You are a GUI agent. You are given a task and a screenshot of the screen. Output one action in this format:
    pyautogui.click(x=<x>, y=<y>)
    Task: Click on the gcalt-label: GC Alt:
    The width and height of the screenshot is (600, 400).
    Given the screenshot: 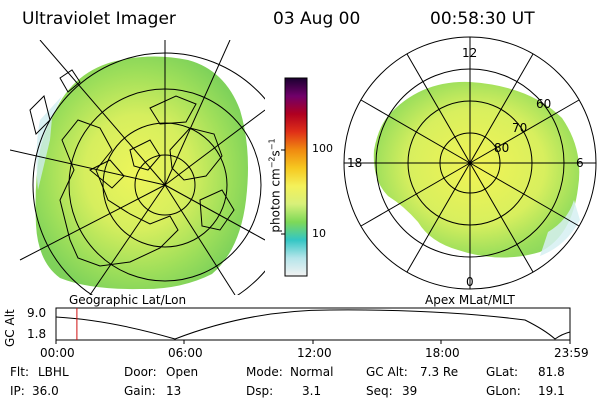 What is the action you would take?
    pyautogui.click(x=387, y=372)
    